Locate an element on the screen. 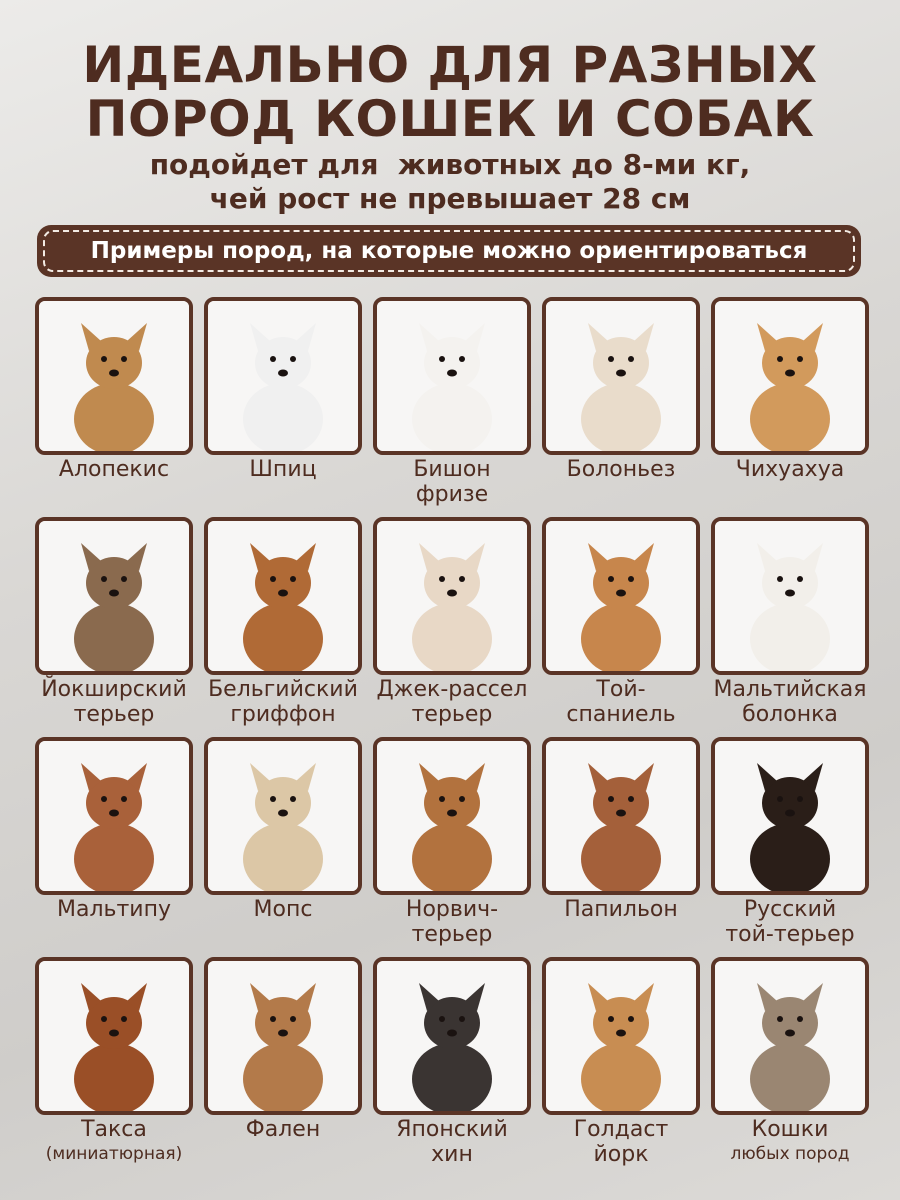  breed-label: Мопс is located at coordinates (283, 909).